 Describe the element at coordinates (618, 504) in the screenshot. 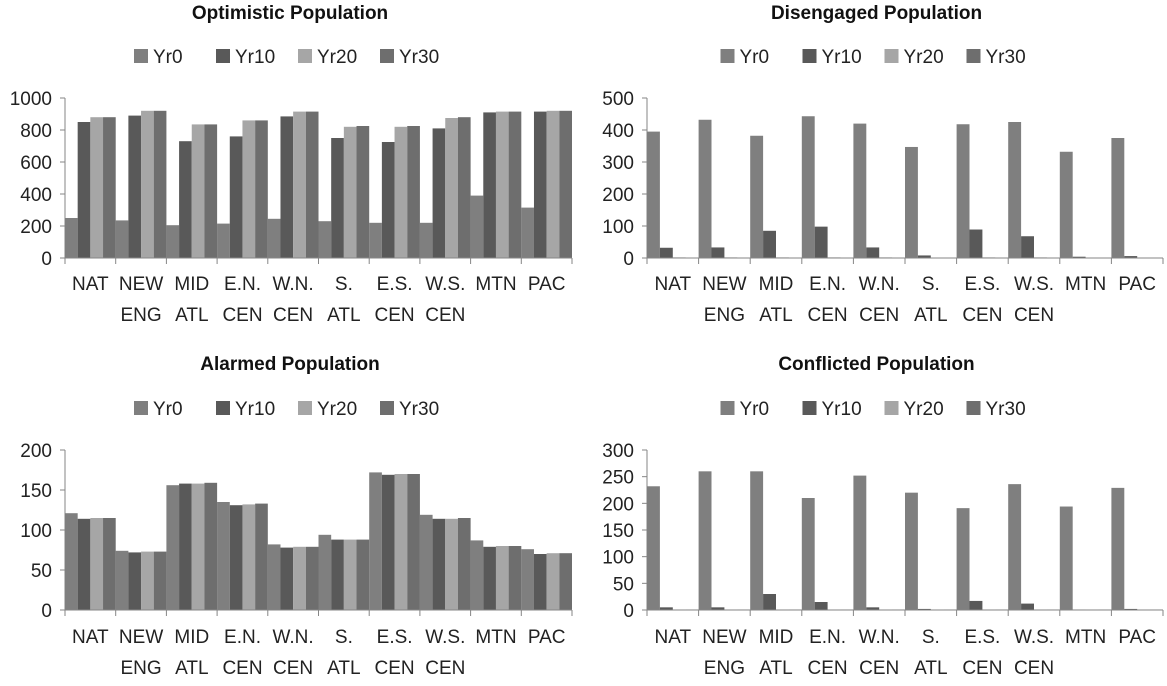

I see `y-tick-label: 200` at that location.